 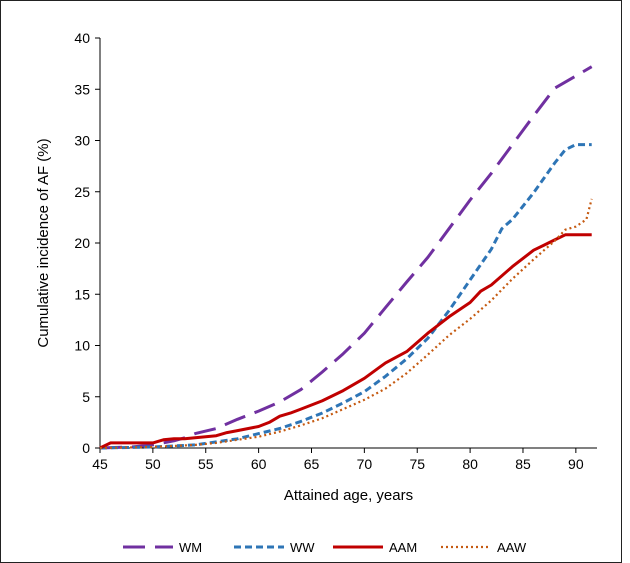 I want to click on legend-label-aaw: AAW, so click(x=512, y=547).